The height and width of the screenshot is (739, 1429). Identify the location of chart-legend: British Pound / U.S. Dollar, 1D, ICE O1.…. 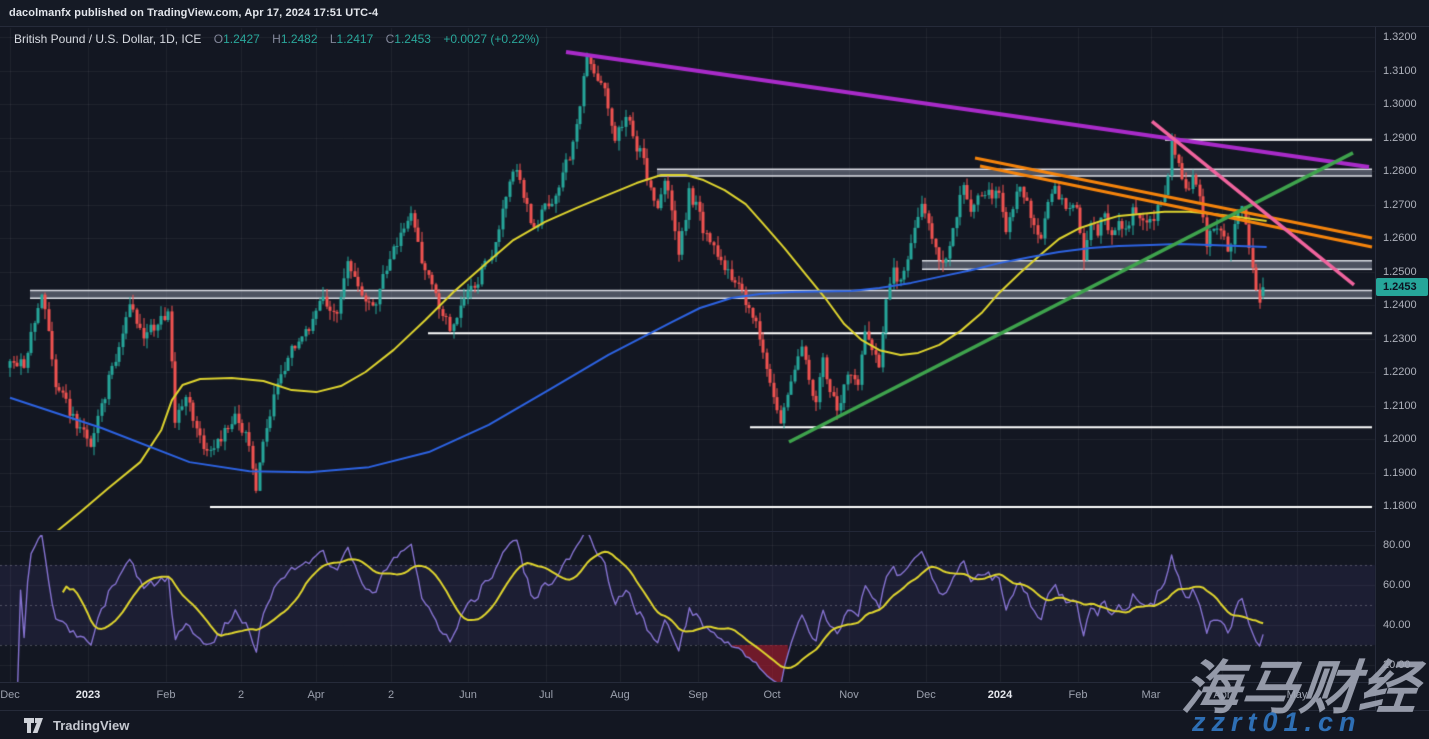
(276, 39).